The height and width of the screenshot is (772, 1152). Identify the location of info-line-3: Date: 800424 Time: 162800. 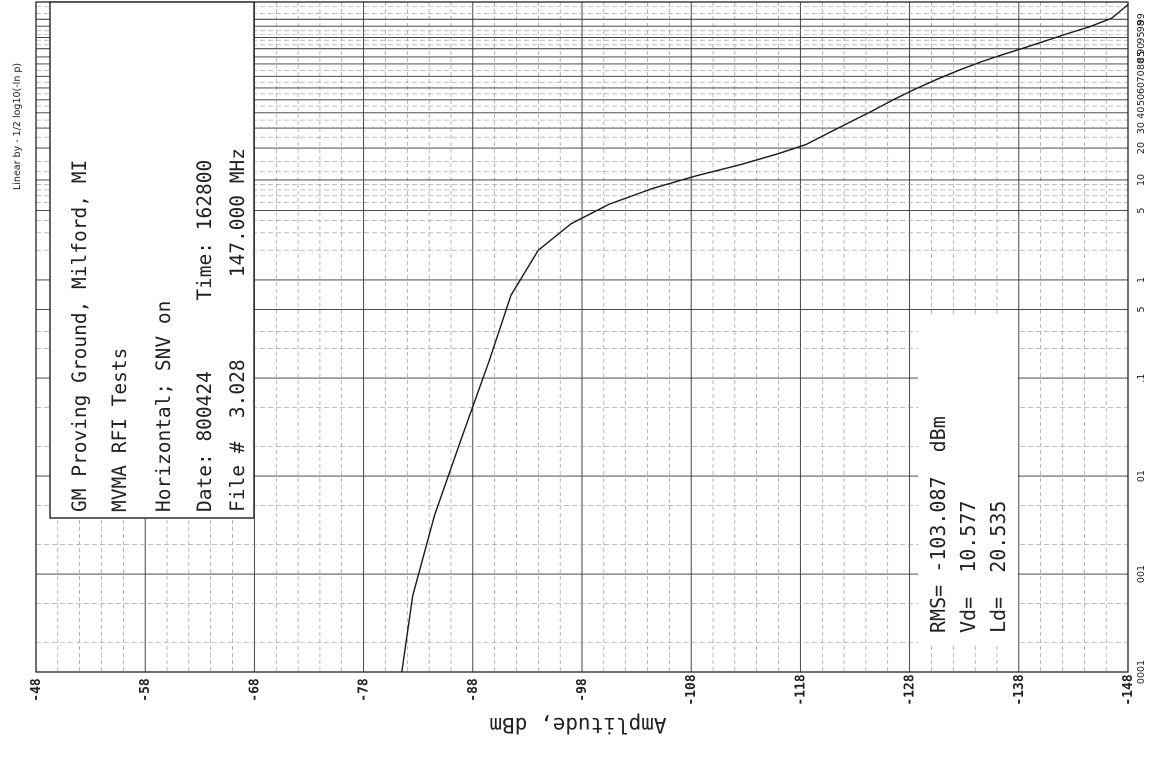
(204, 336).